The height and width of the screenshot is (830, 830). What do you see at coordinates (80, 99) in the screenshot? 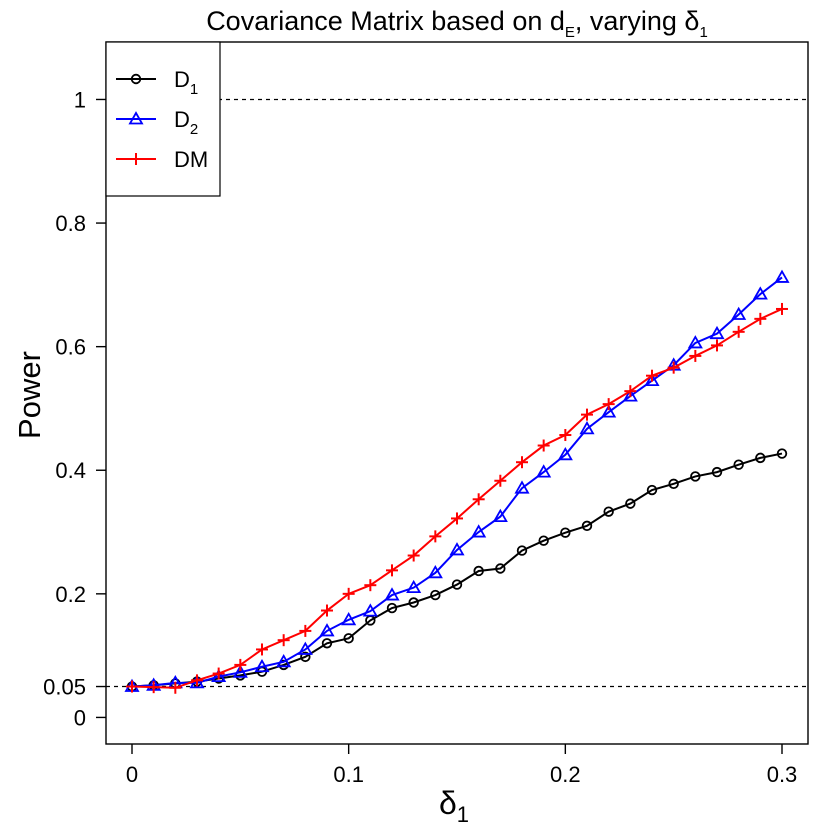
I see `y-tick-label-6: 1` at bounding box center [80, 99].